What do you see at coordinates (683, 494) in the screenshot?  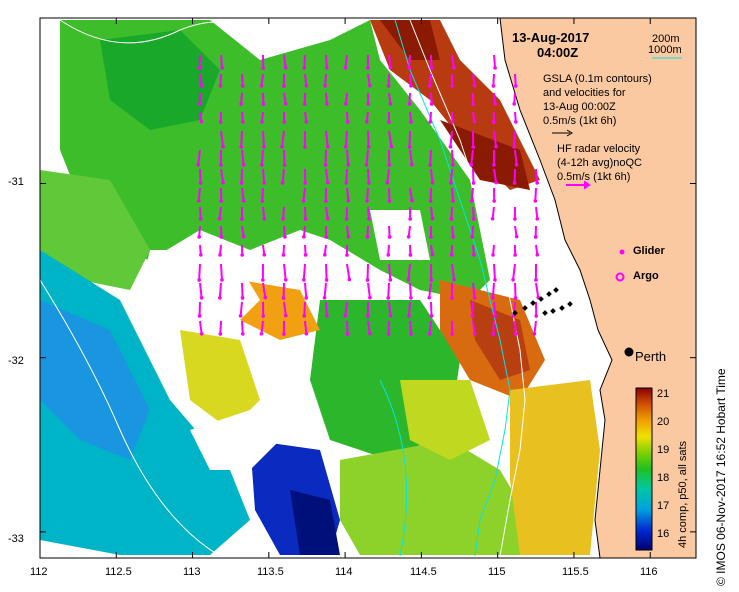 I see `colorbar-label: 4h comp, p50, all sats` at bounding box center [683, 494].